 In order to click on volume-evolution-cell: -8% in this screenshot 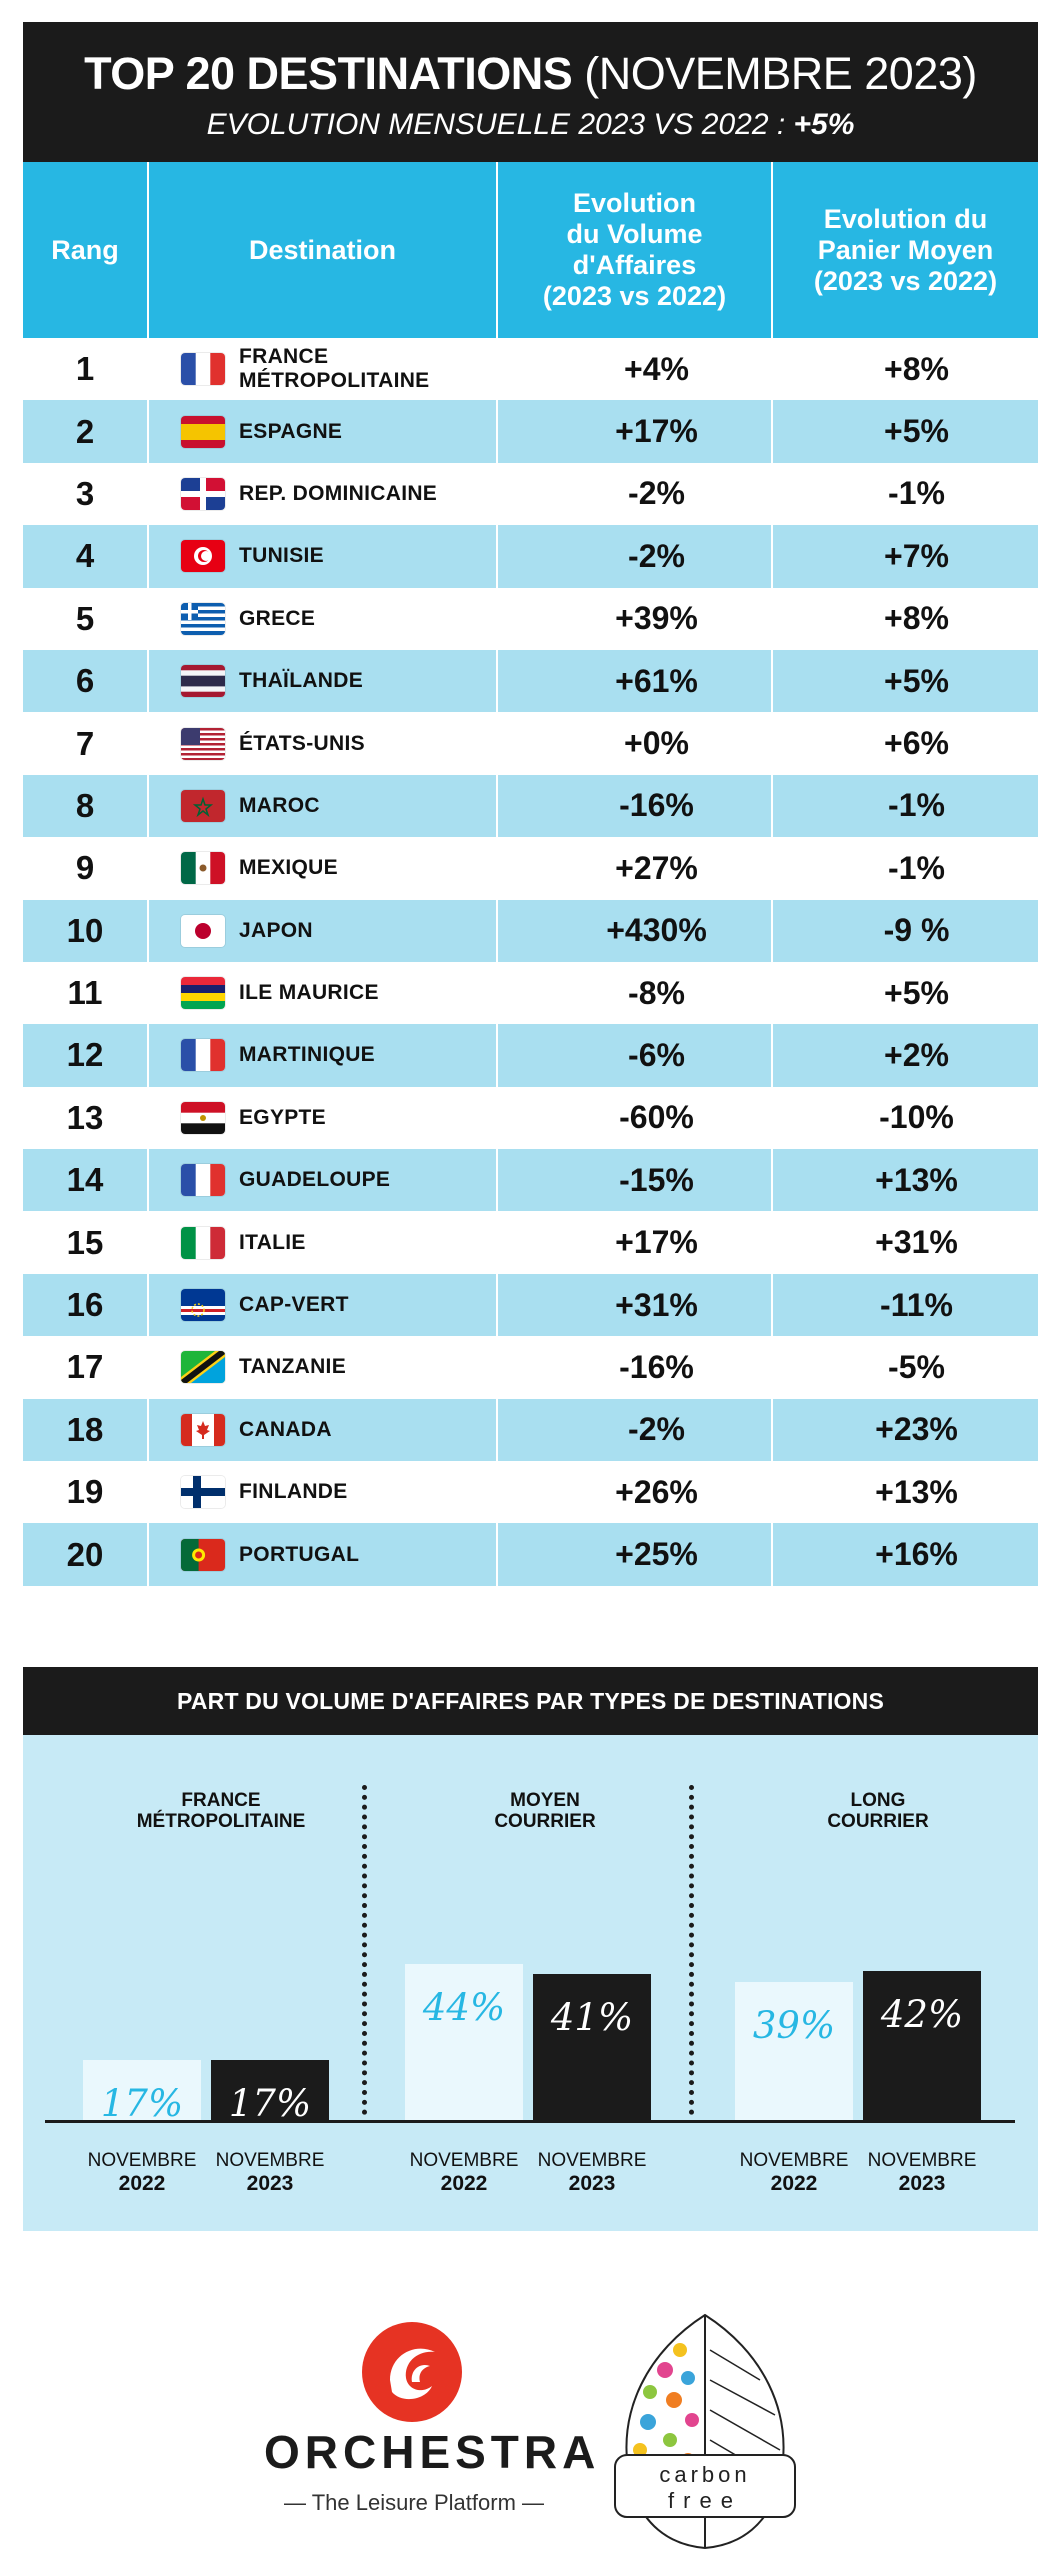, I will do `click(656, 992)`.